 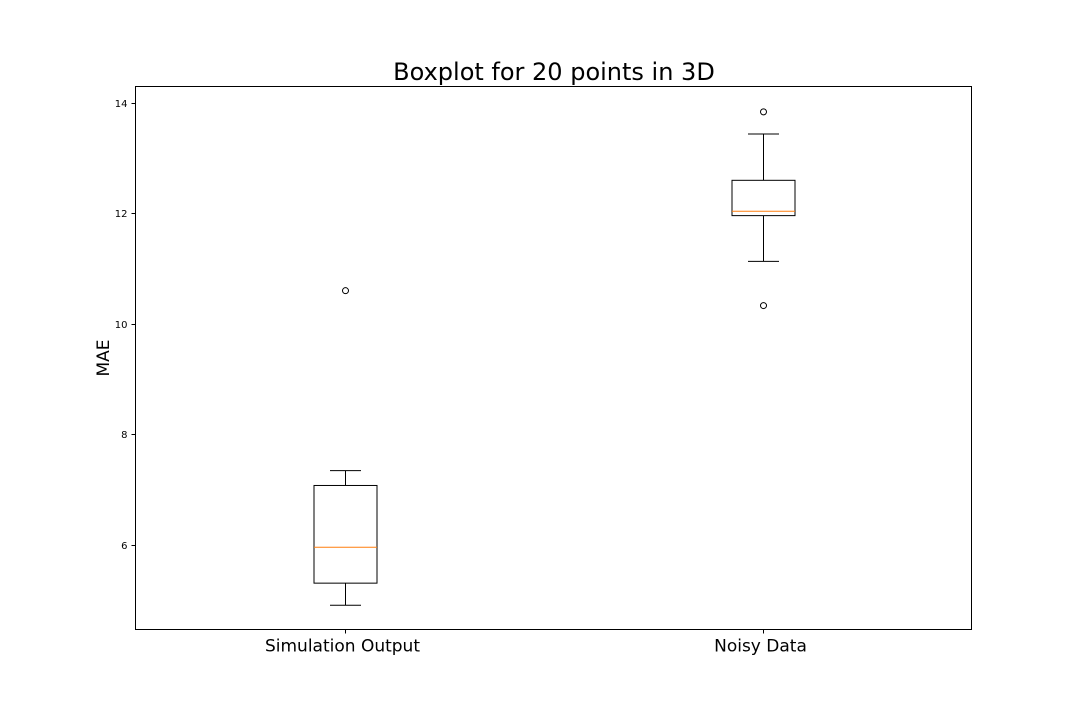 I want to click on y-tick-label: 14, so click(x=121, y=104).